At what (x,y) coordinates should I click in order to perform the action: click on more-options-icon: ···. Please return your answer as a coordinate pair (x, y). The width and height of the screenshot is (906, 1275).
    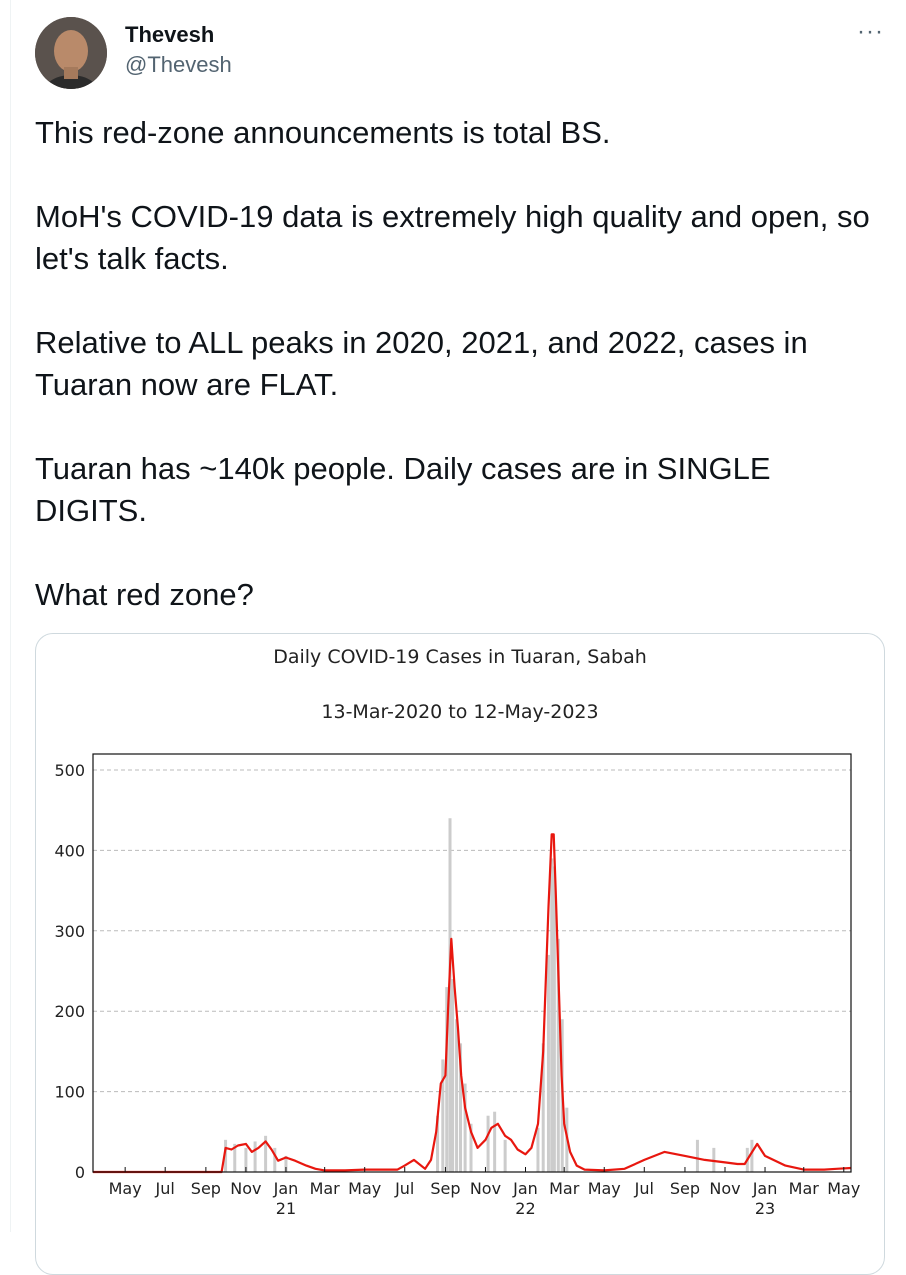
    Looking at the image, I should click on (870, 31).